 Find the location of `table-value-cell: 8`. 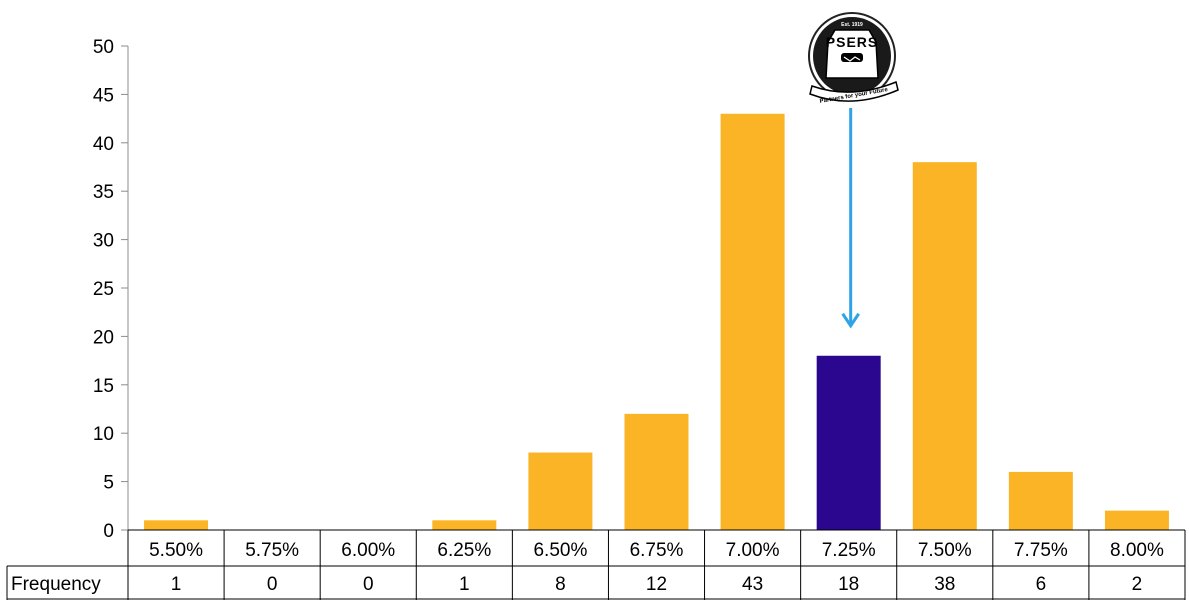

table-value-cell: 8 is located at coordinates (560, 584).